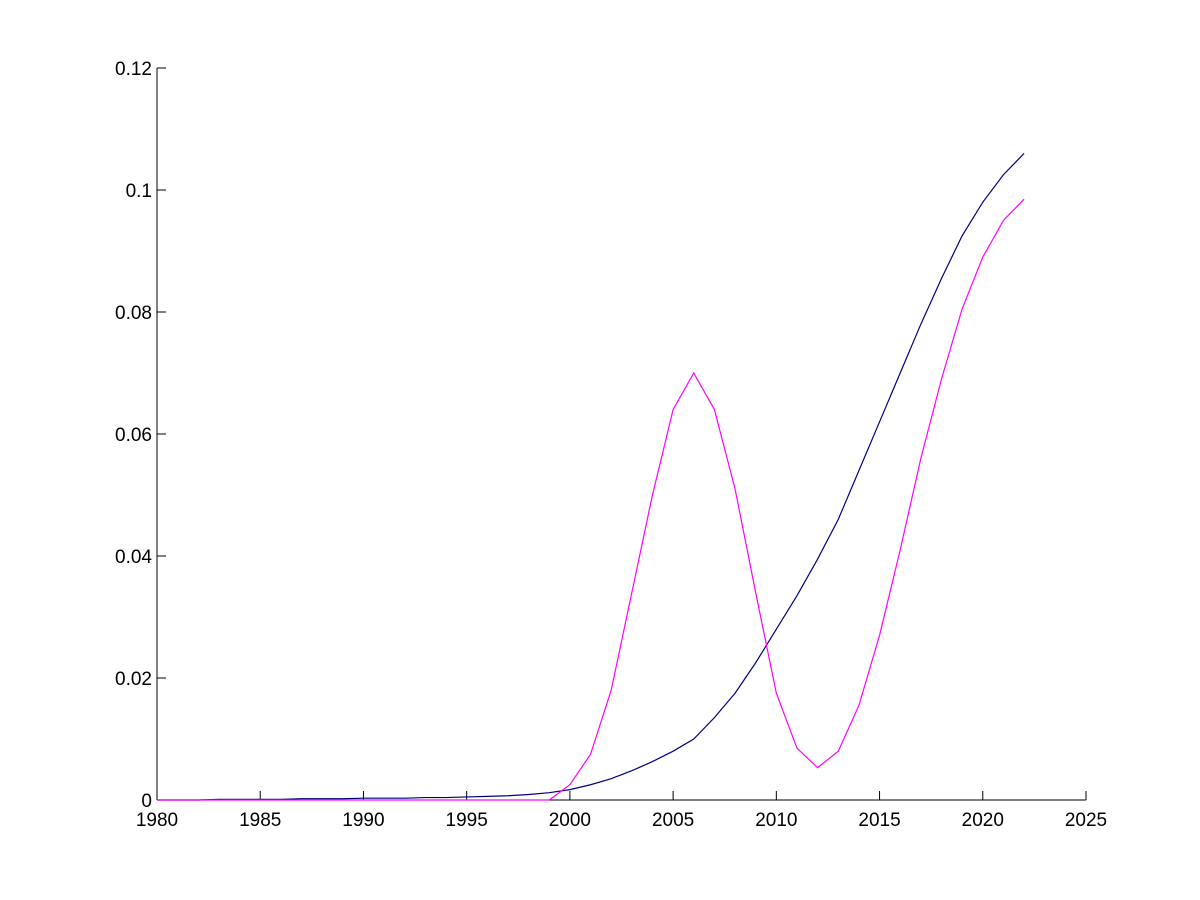 This screenshot has height=900, width=1200. What do you see at coordinates (467, 820) in the screenshot?
I see `x-tick-label: 1995` at bounding box center [467, 820].